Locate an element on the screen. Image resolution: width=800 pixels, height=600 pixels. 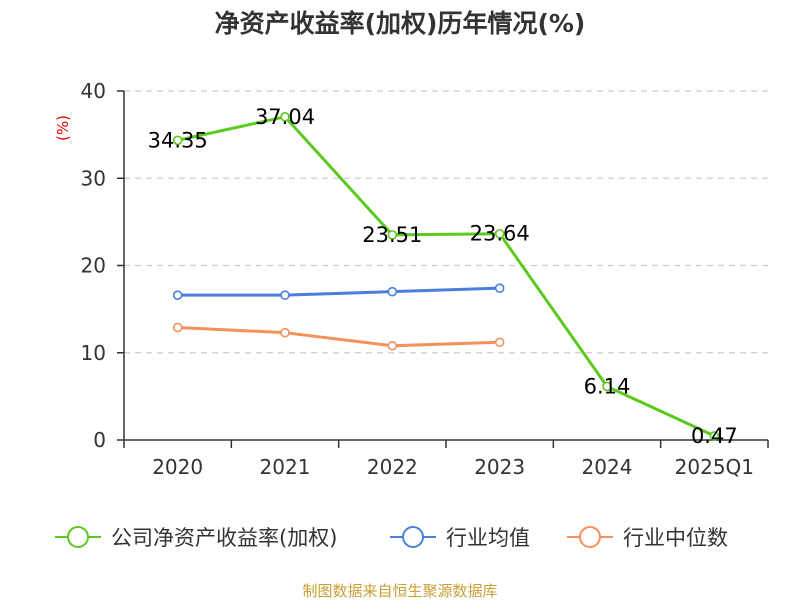
y-tick-label: 10 is located at coordinates (93, 353).